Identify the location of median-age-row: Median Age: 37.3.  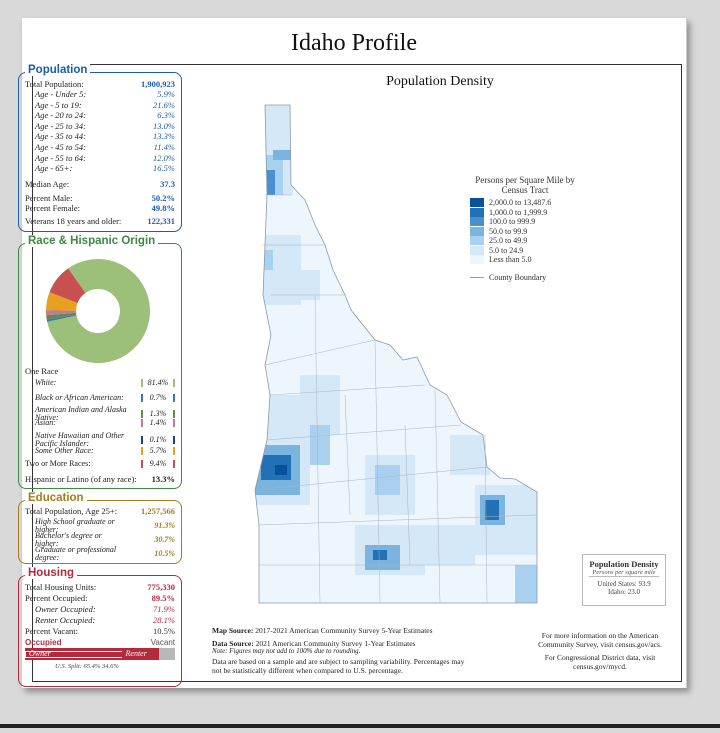
(100, 184).